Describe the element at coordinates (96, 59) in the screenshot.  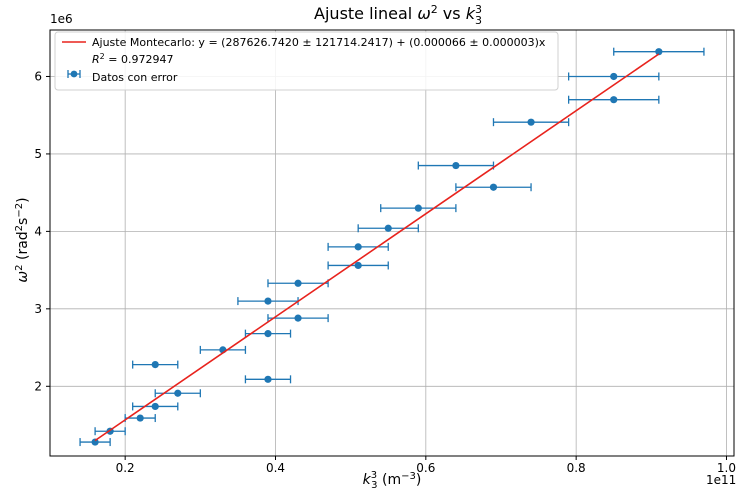
I see `r2-r: R` at that location.